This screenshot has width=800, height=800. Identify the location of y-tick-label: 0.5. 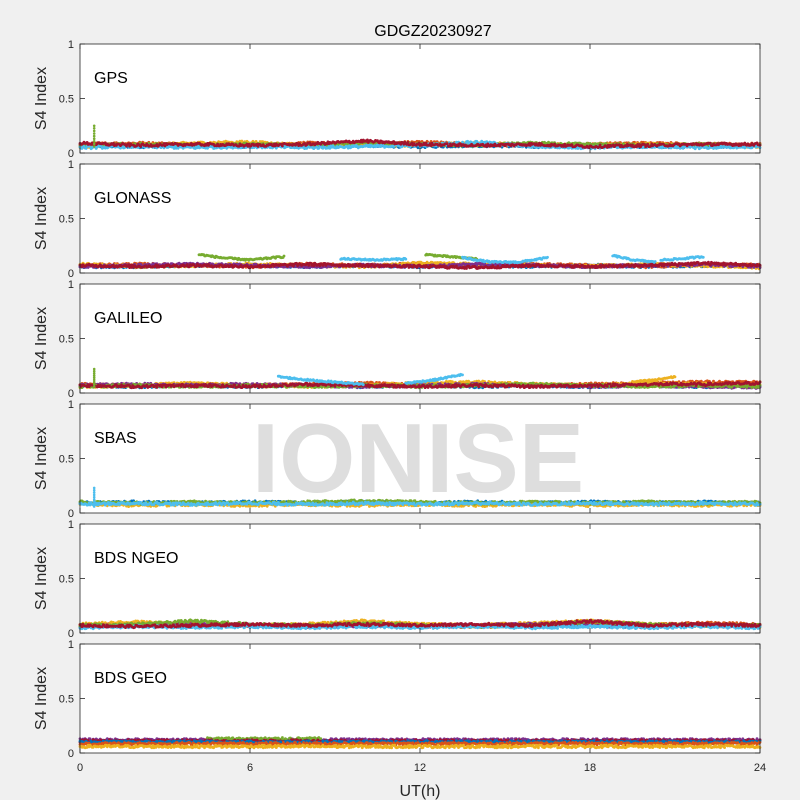
(66, 100).